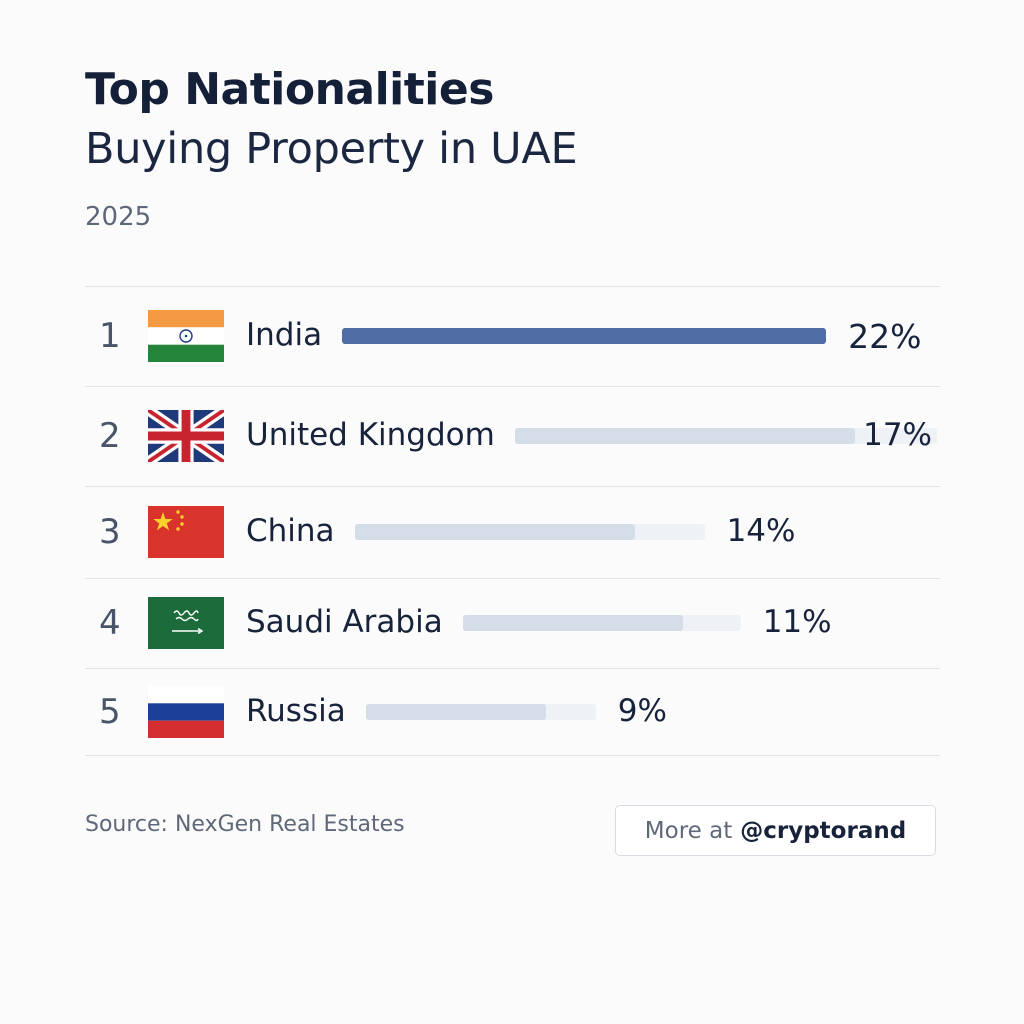  I want to click on saudi-arabia-flag, so click(186, 623).